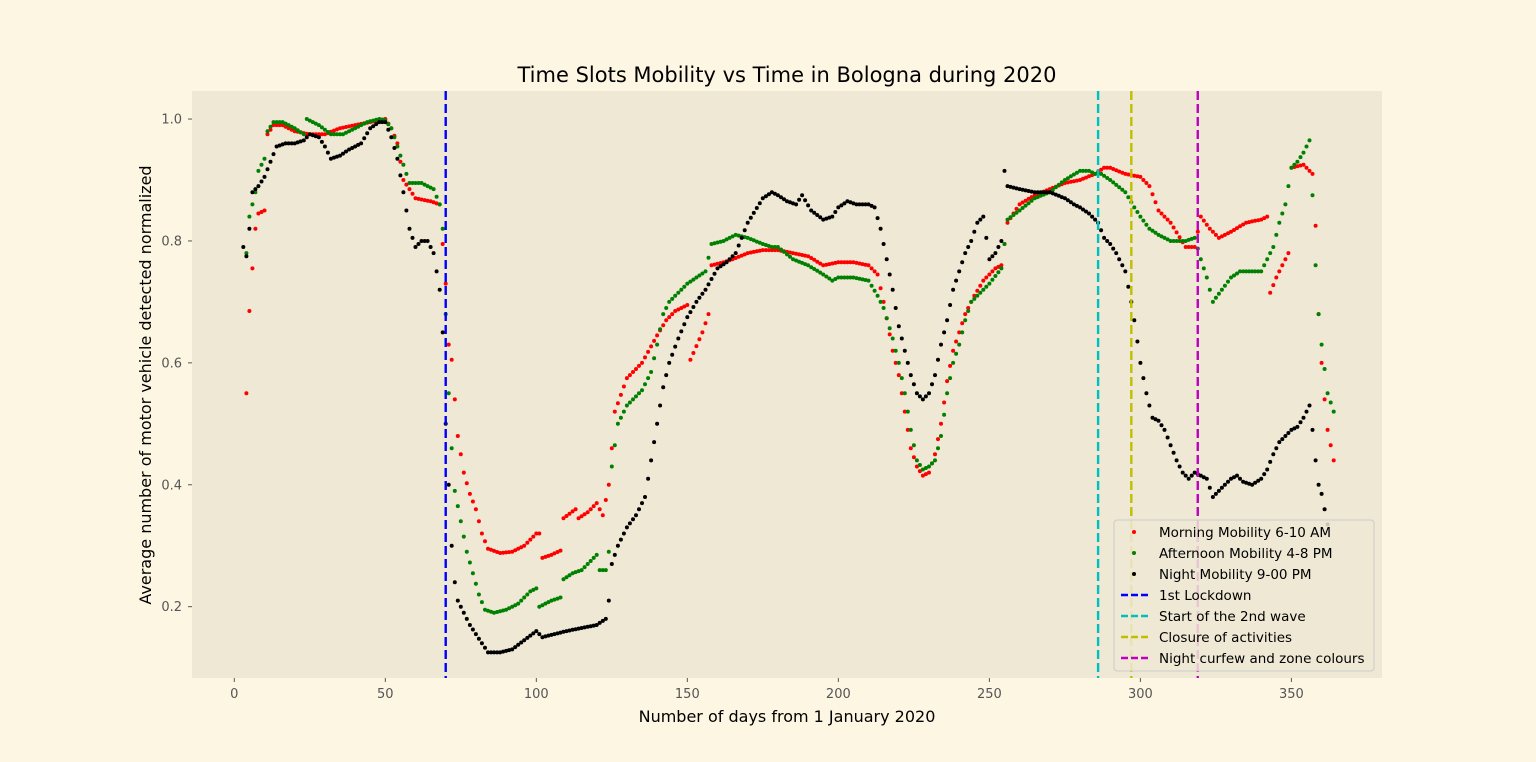 The height and width of the screenshot is (762, 1536). What do you see at coordinates (171, 607) in the screenshot?
I see `y-tick-label: 0.2` at bounding box center [171, 607].